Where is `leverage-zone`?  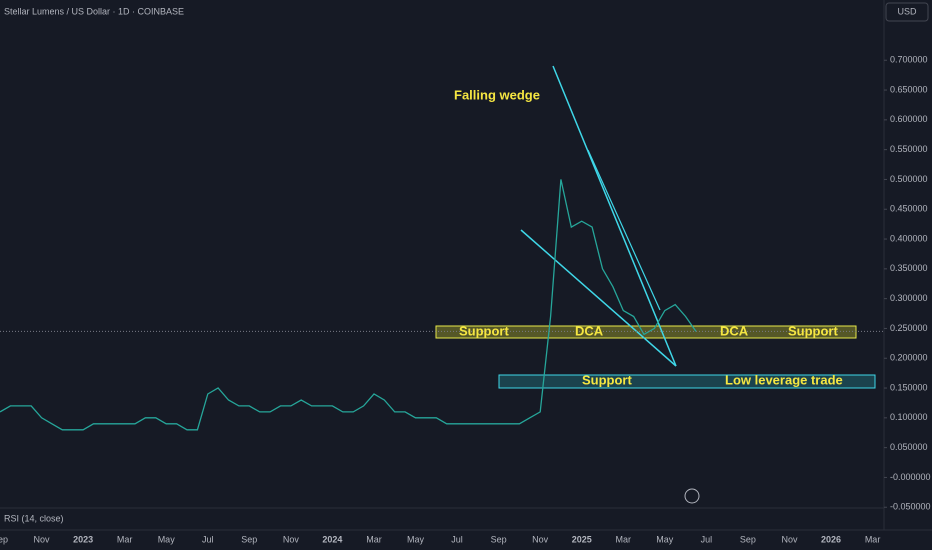 leverage-zone is located at coordinates (687, 381).